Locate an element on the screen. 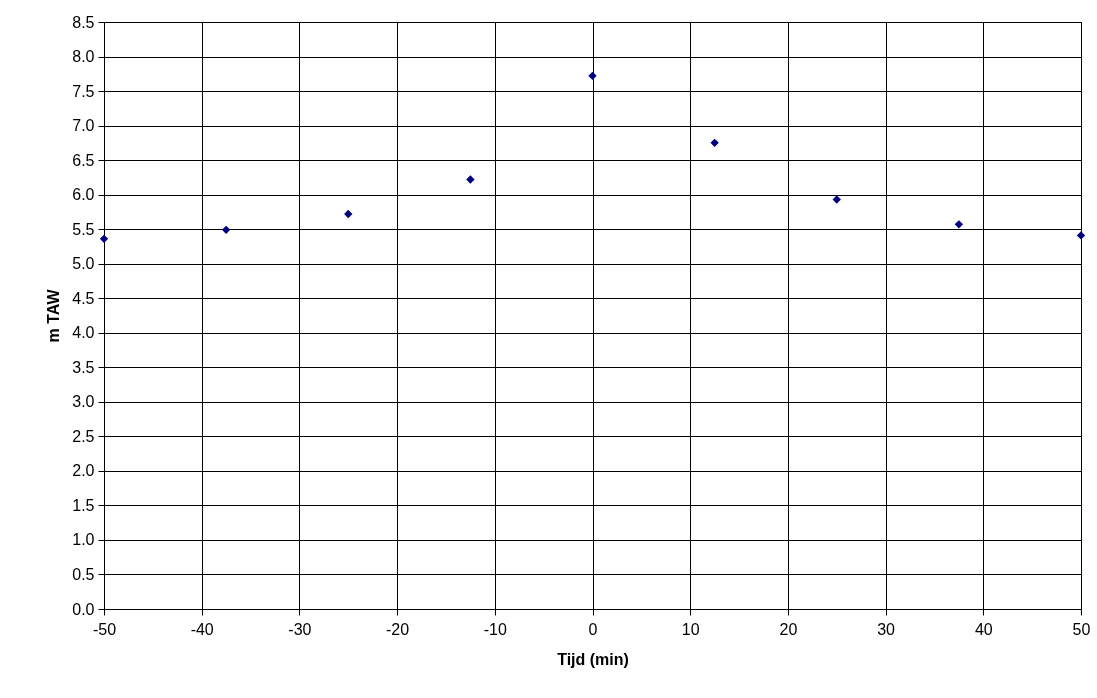 Image resolution: width=1097 pixels, height=698 pixels. y-tick-label: 4.0 is located at coordinates (83, 333).